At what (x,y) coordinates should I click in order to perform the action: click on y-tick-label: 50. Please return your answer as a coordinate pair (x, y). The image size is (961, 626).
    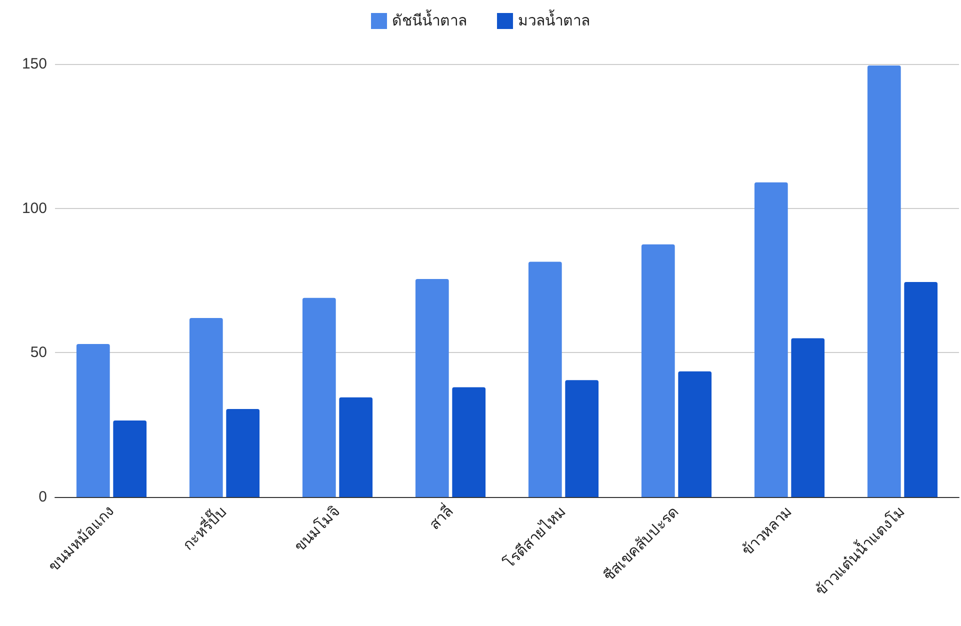
    Looking at the image, I should click on (38, 353).